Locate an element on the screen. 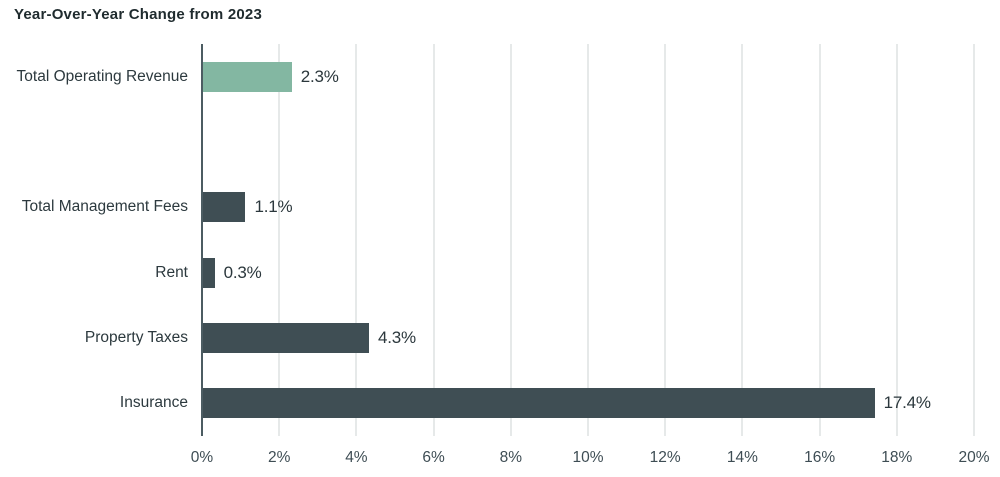  chart-title: Year-Over-Year Change from 2023 is located at coordinates (138, 14).